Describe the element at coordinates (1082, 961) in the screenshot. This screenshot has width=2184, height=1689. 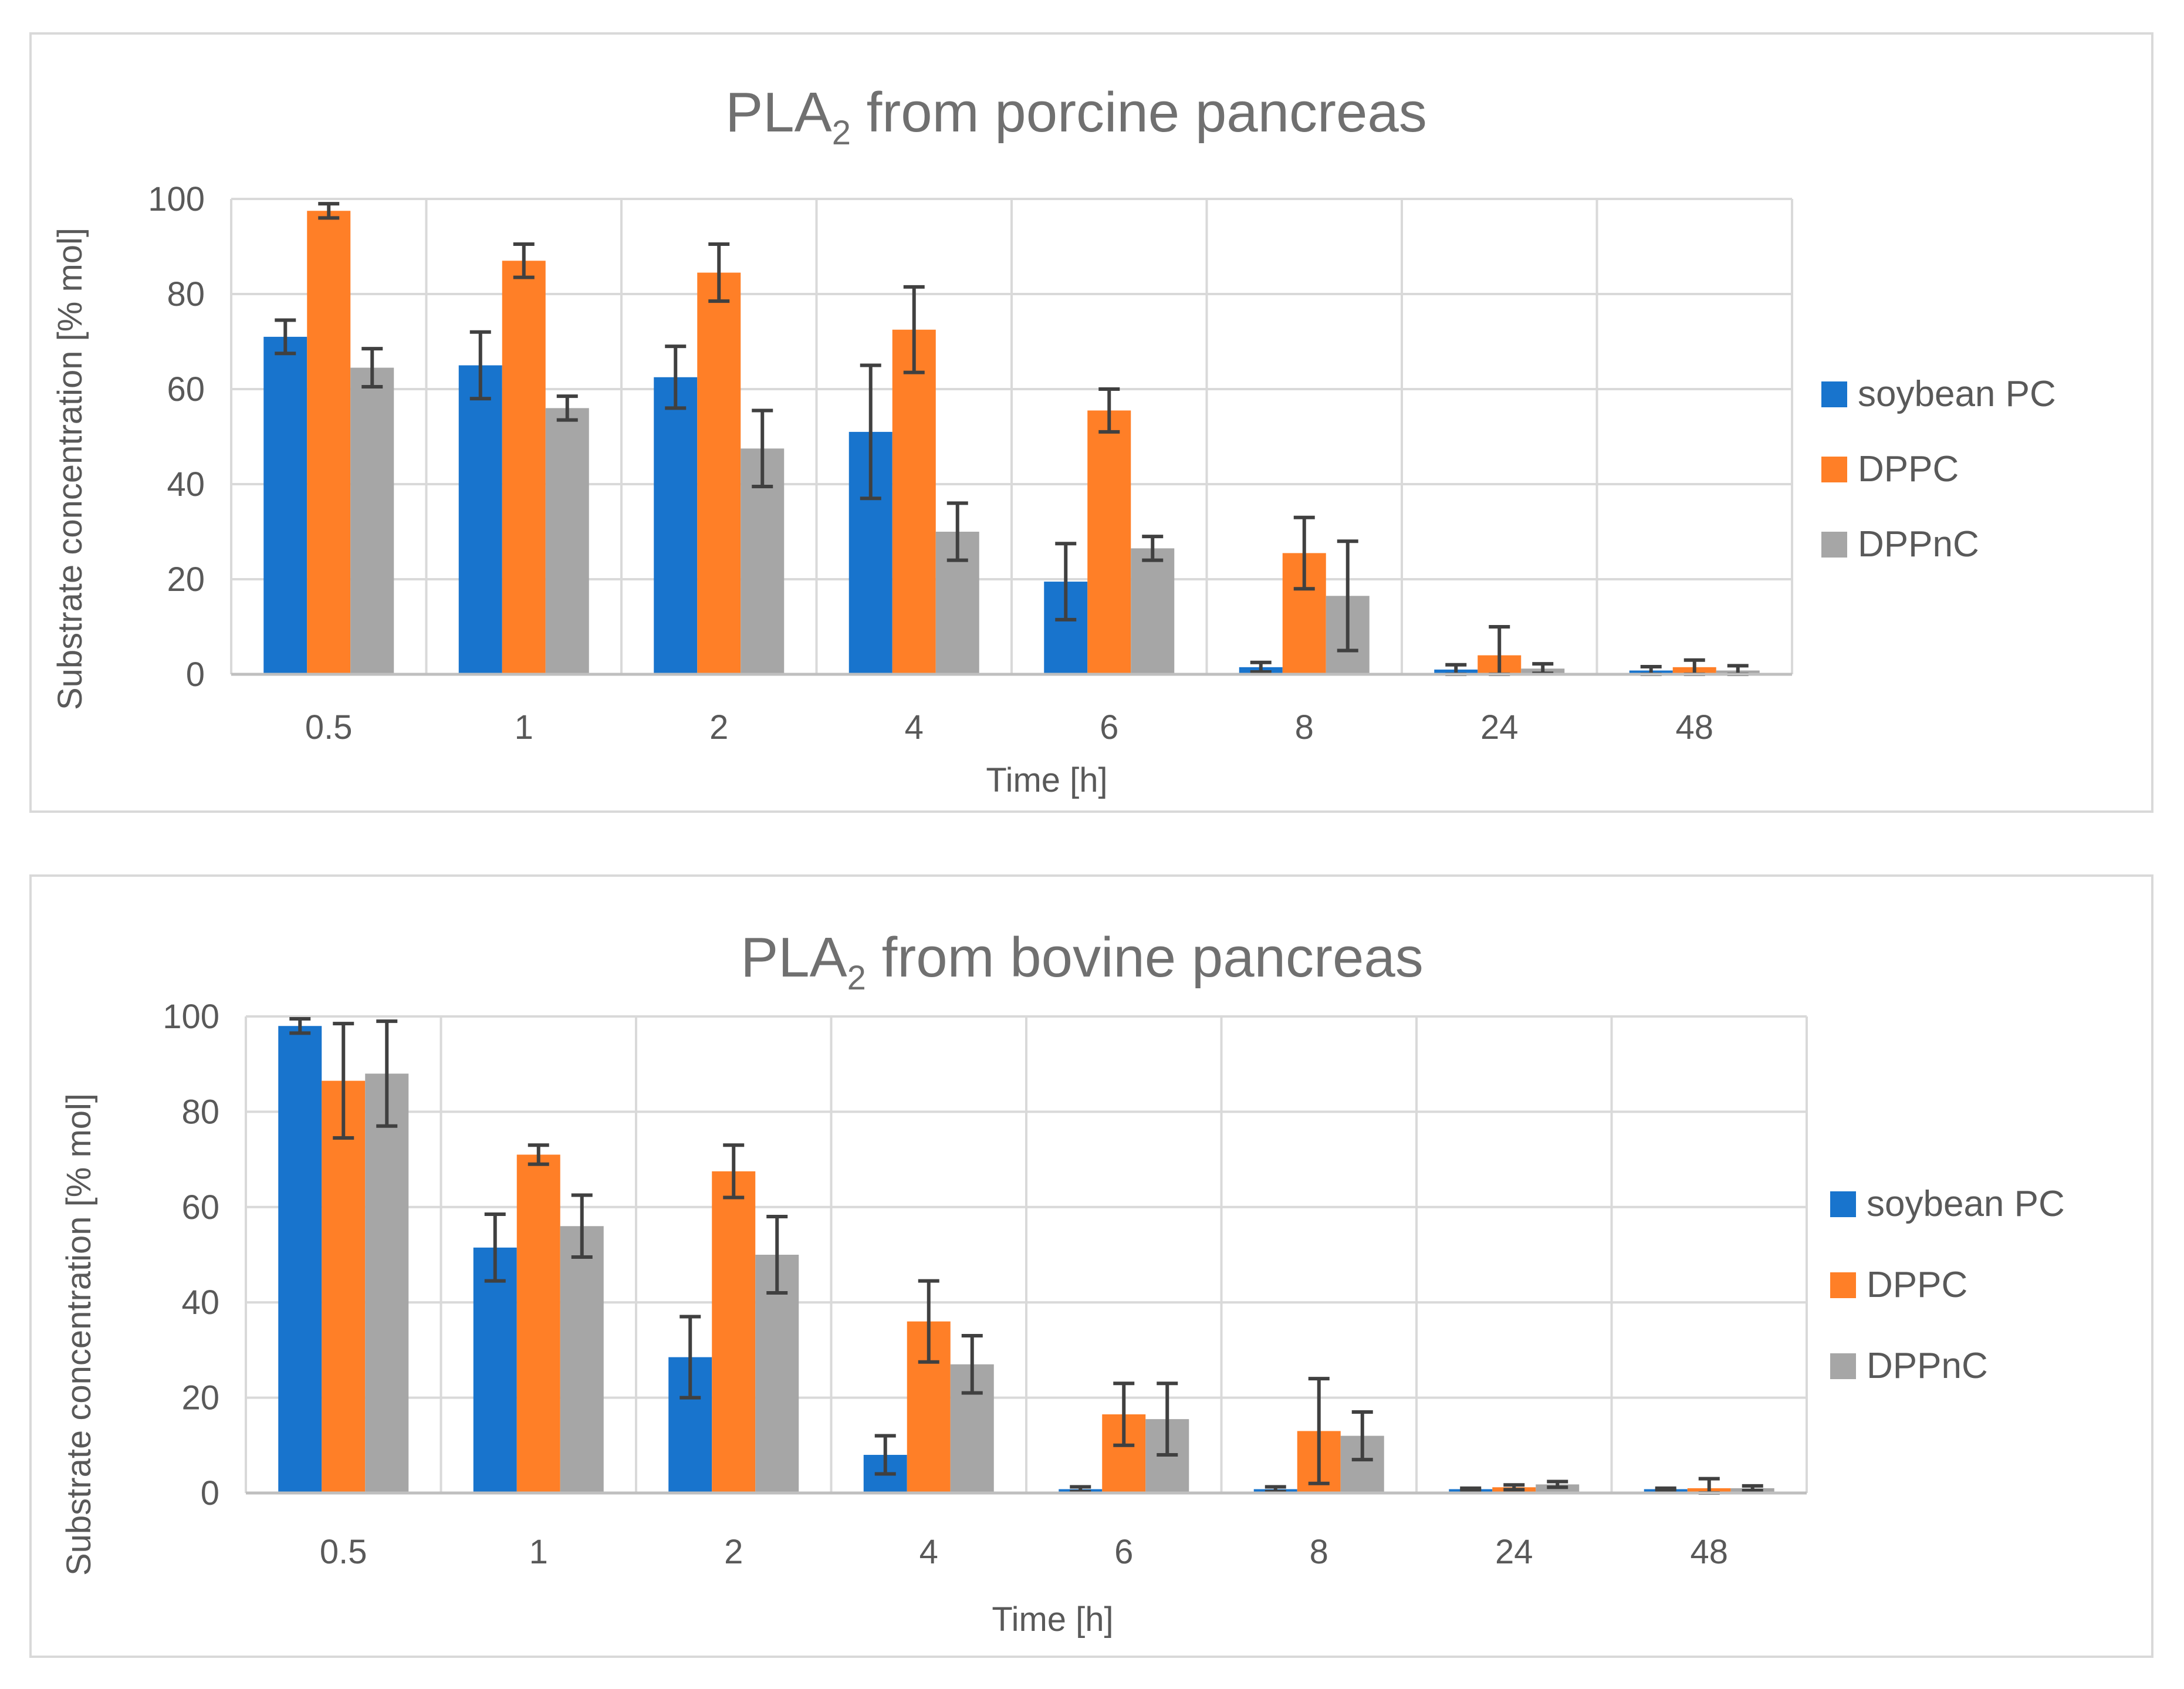
I see `chart-title: PLA2 from bovine pancreas` at that location.